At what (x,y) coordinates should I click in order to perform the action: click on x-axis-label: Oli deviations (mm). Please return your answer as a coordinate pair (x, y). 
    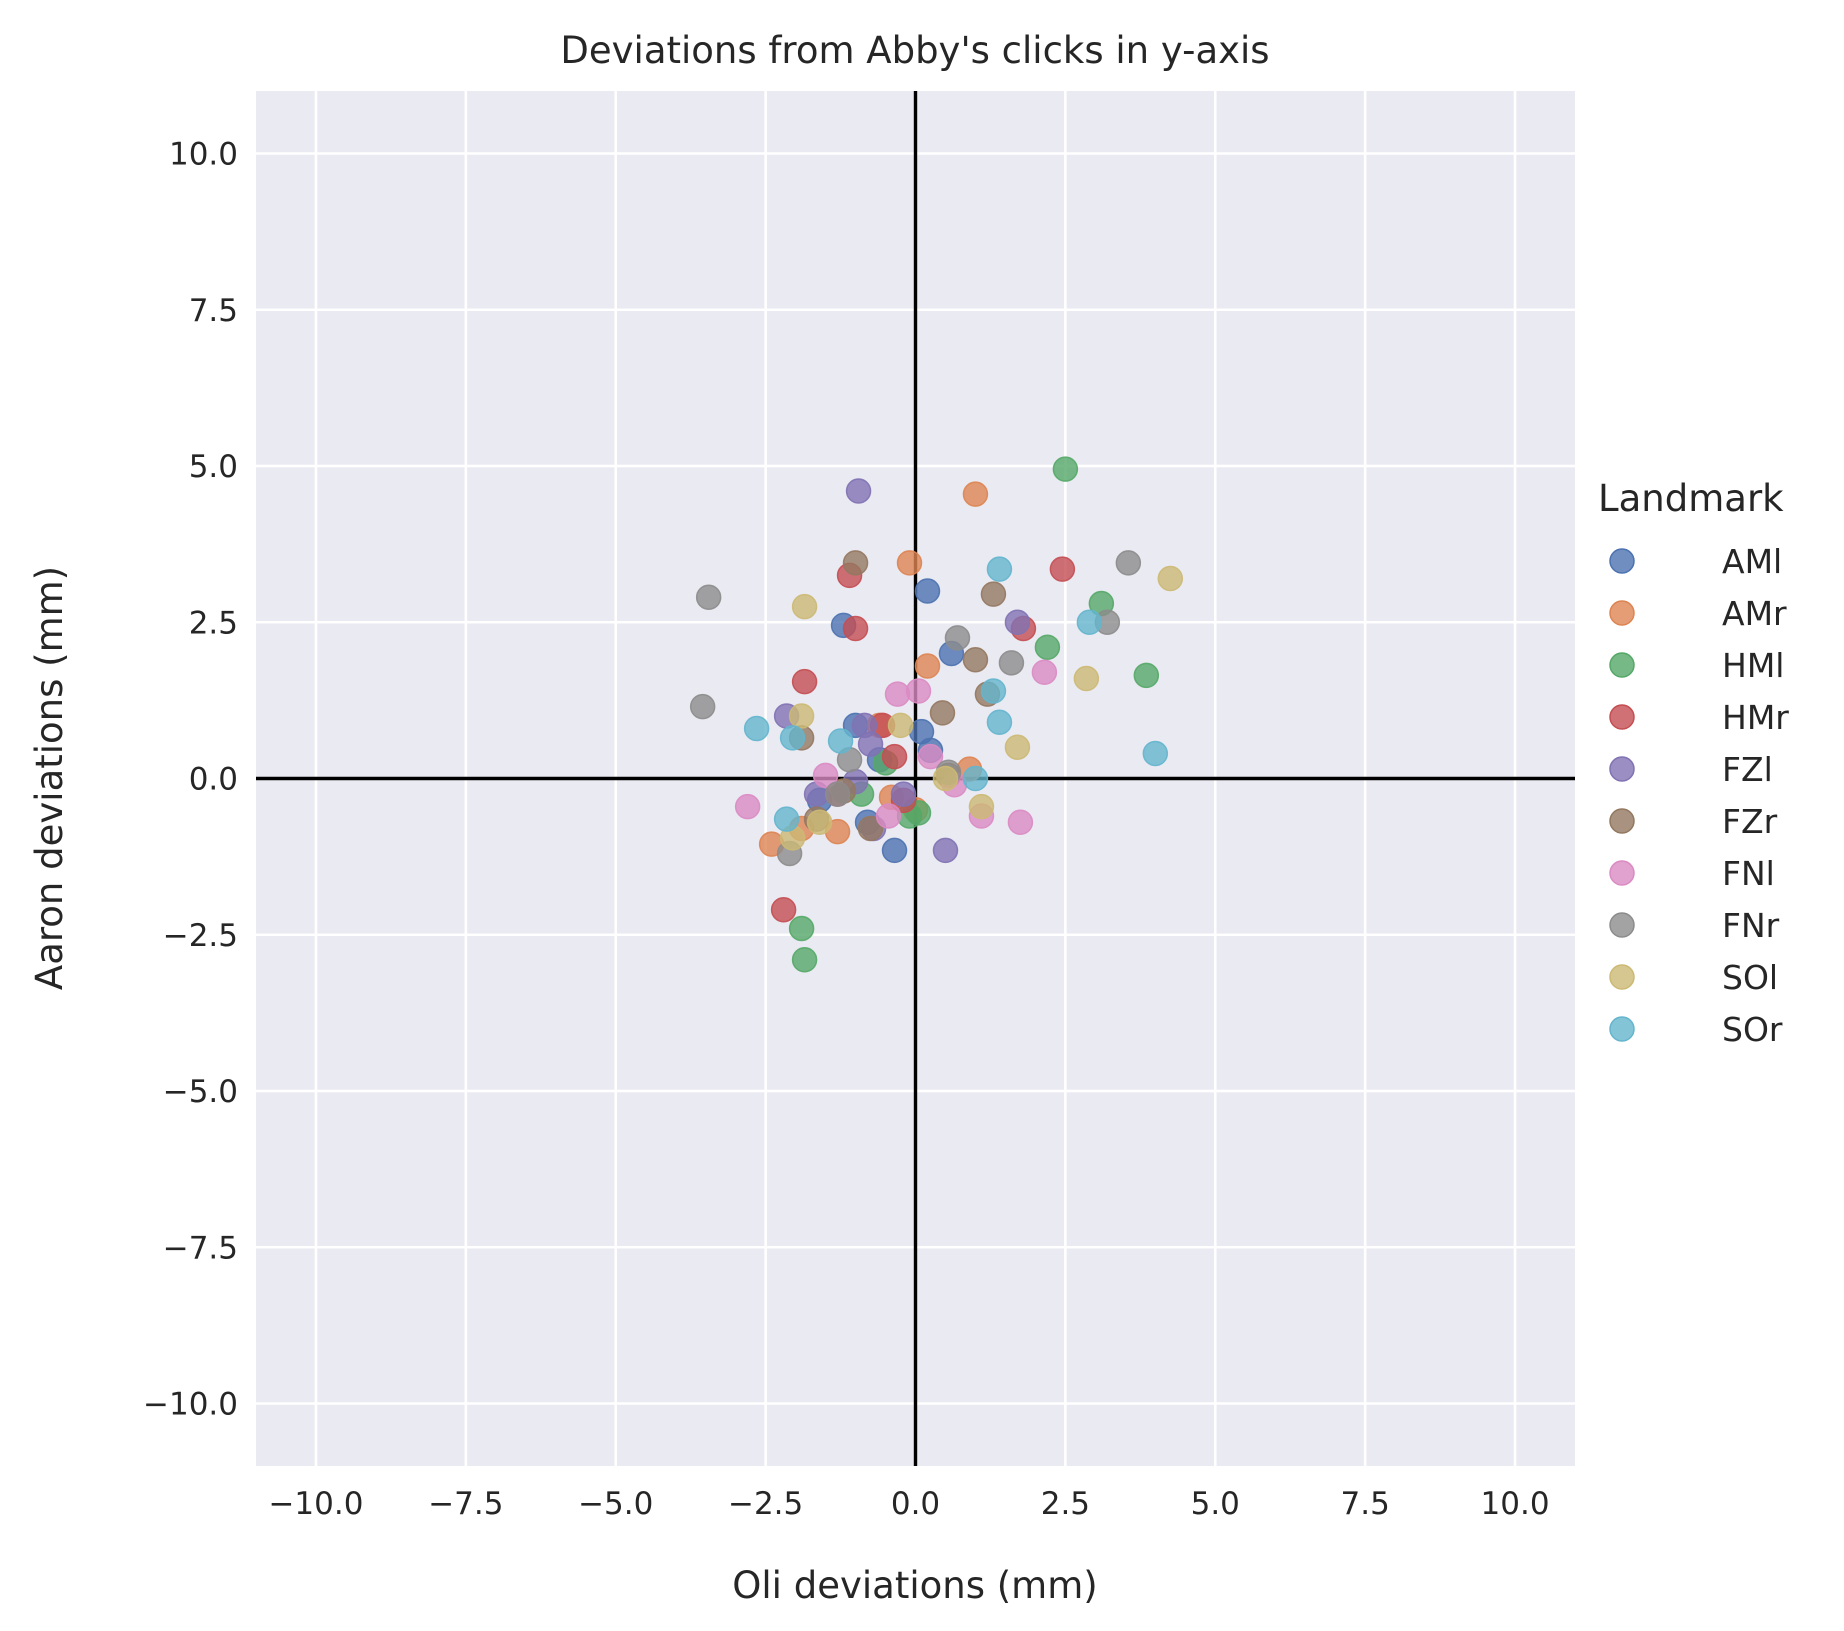
    Looking at the image, I should click on (914, 1585).